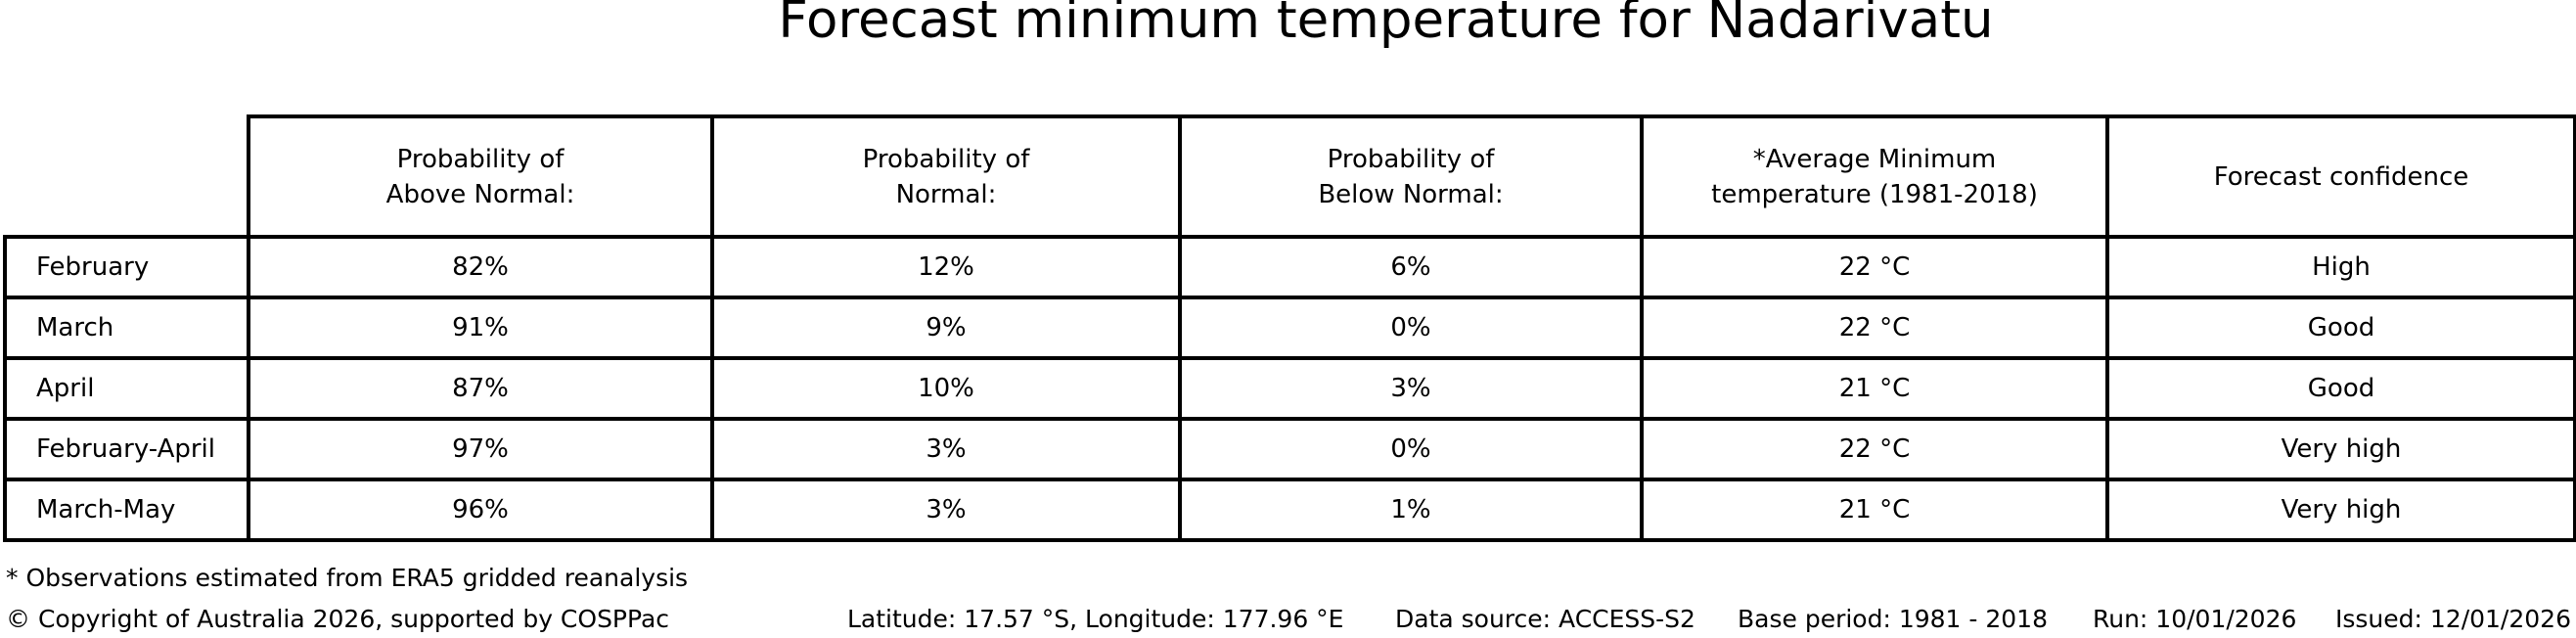  What do you see at coordinates (480, 510) in the screenshot?
I see `cell-above-normal: 96%` at bounding box center [480, 510].